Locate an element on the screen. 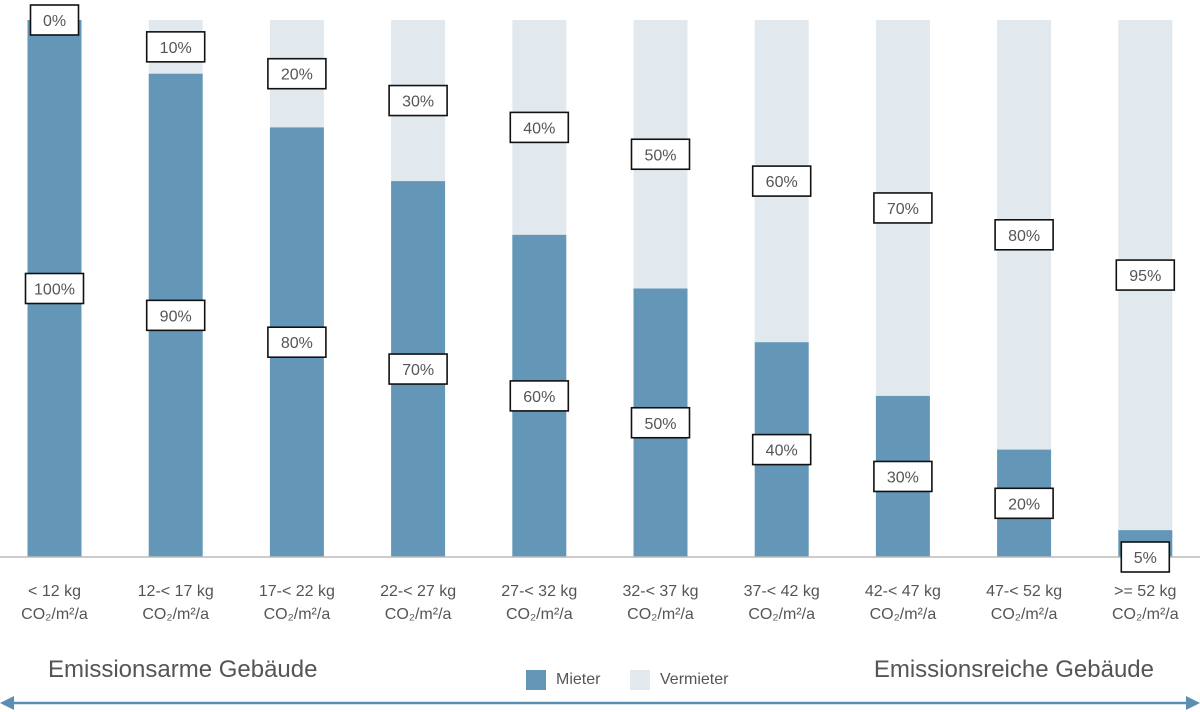  category-label: 12-< 17 kg is located at coordinates (176, 591).